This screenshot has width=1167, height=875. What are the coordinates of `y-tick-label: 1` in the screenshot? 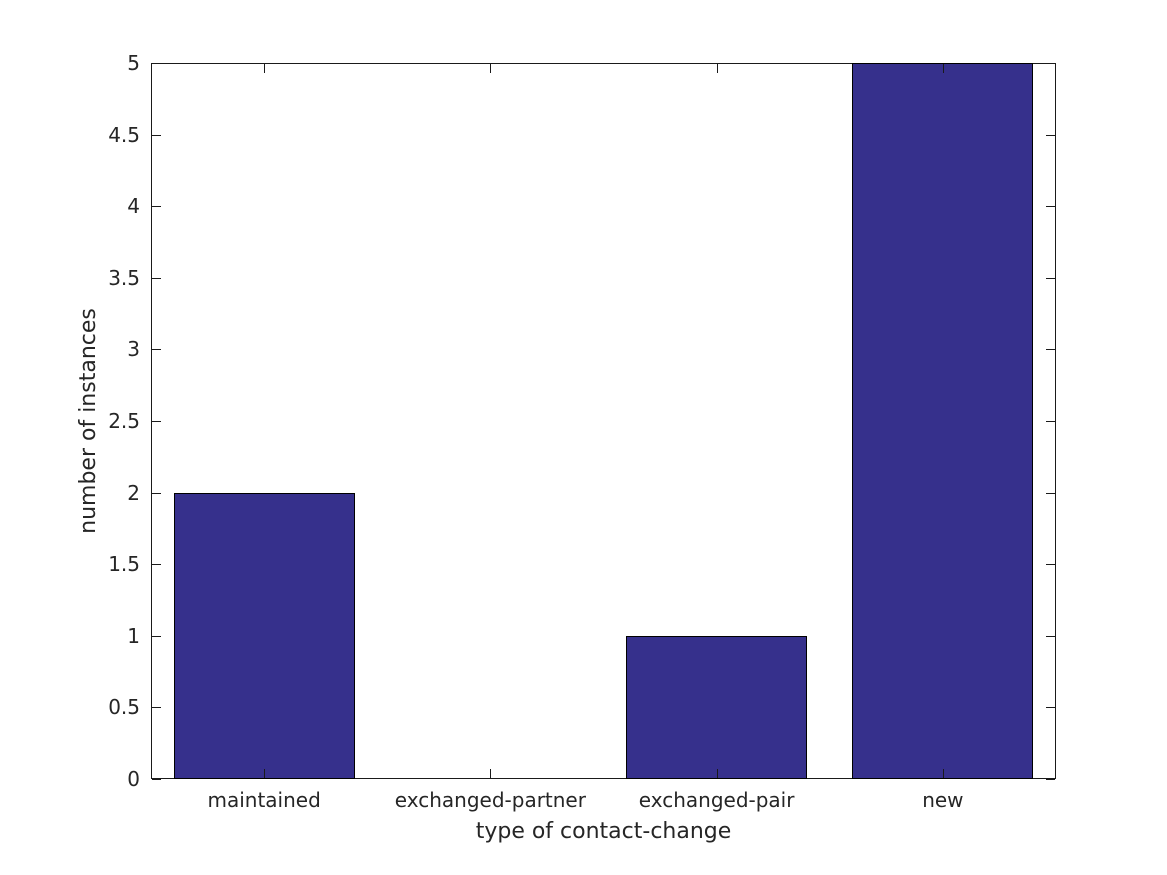 It's located at (133, 635).